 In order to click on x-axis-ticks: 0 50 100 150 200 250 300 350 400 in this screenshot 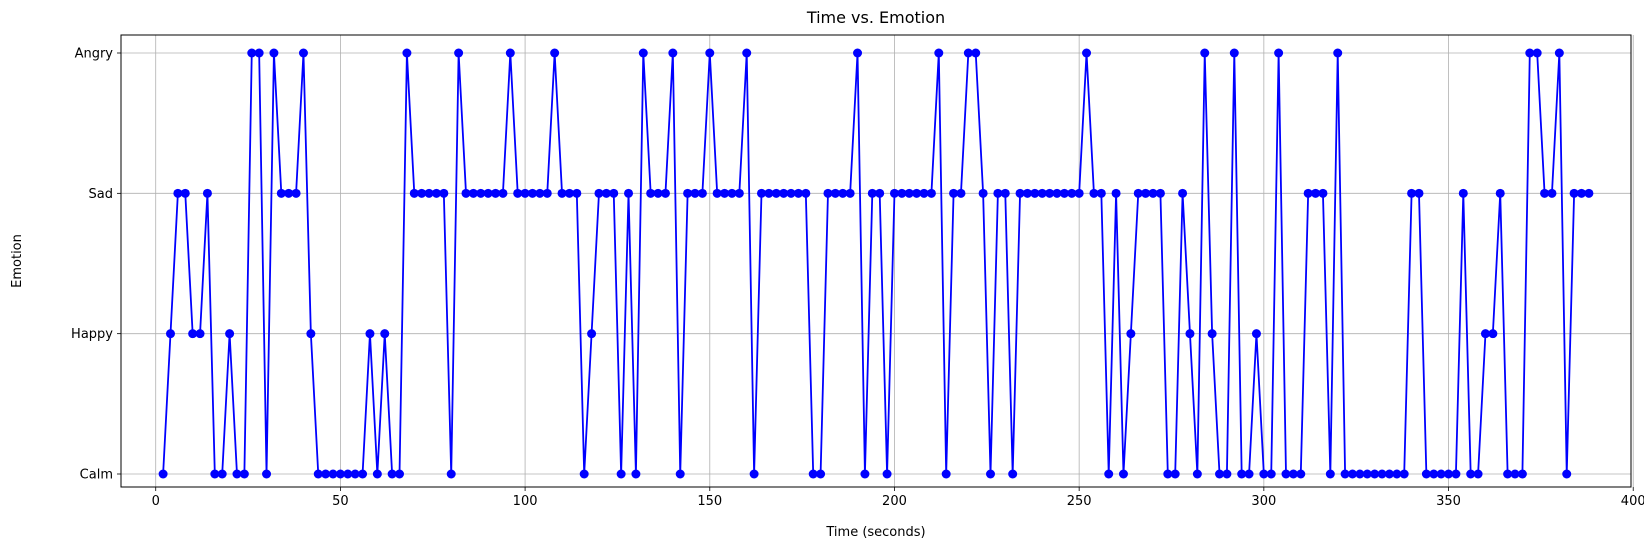, I will do `click(898, 498)`.